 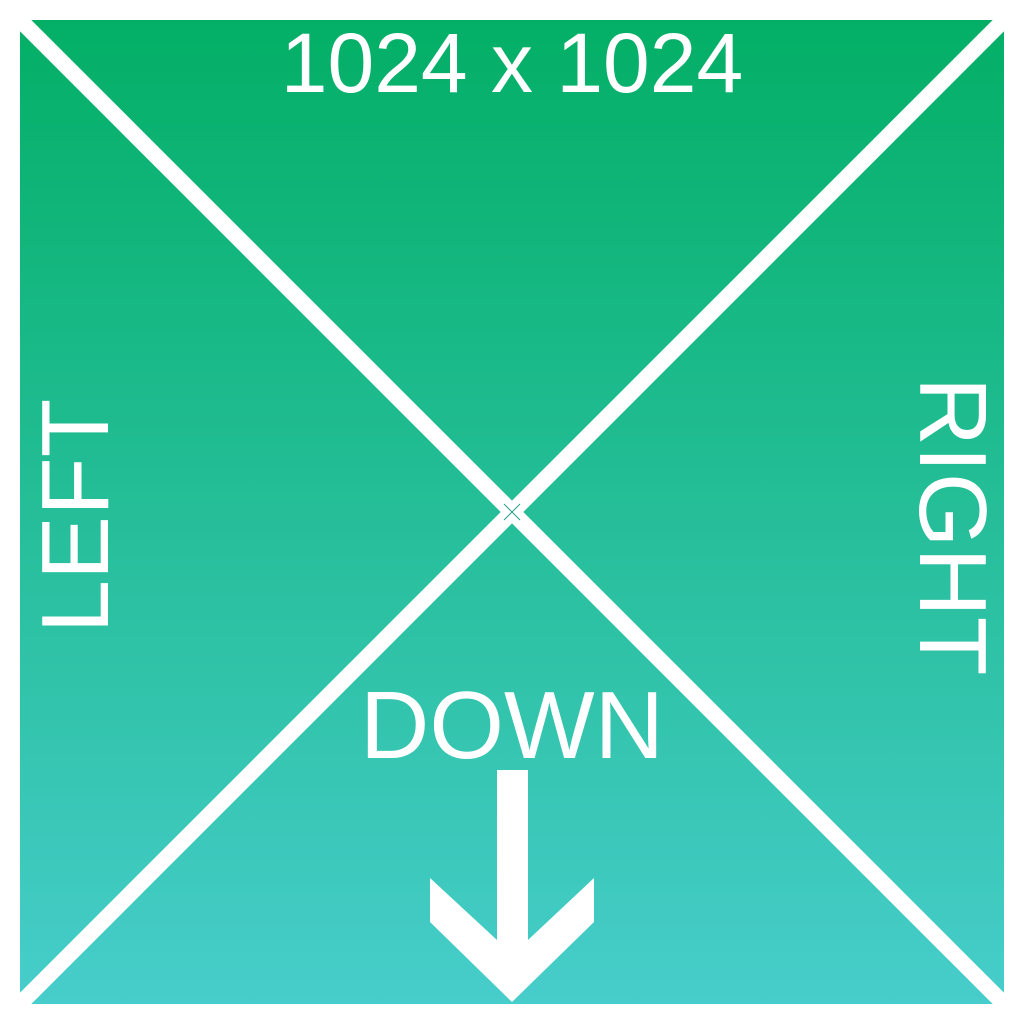 What do you see at coordinates (952, 526) in the screenshot?
I see `right-label: RIGHT` at bounding box center [952, 526].